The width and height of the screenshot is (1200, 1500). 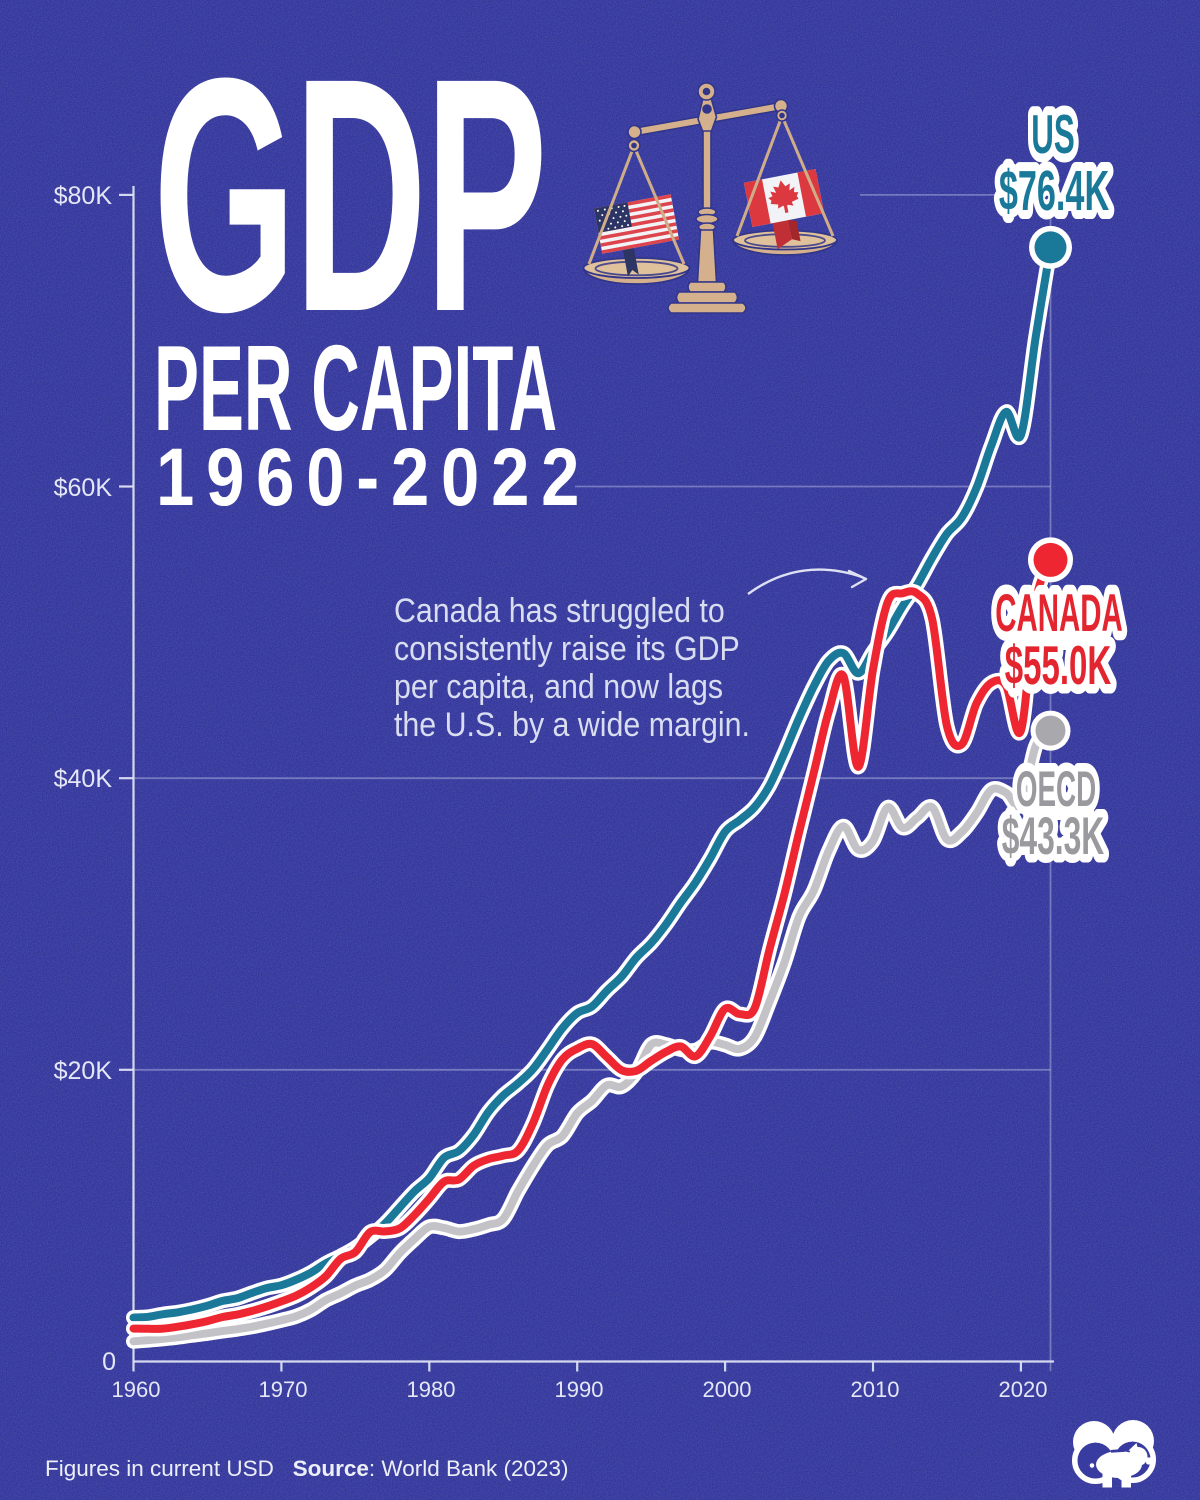 I want to click on svg-text: $76.4K, so click(x=1054, y=190).